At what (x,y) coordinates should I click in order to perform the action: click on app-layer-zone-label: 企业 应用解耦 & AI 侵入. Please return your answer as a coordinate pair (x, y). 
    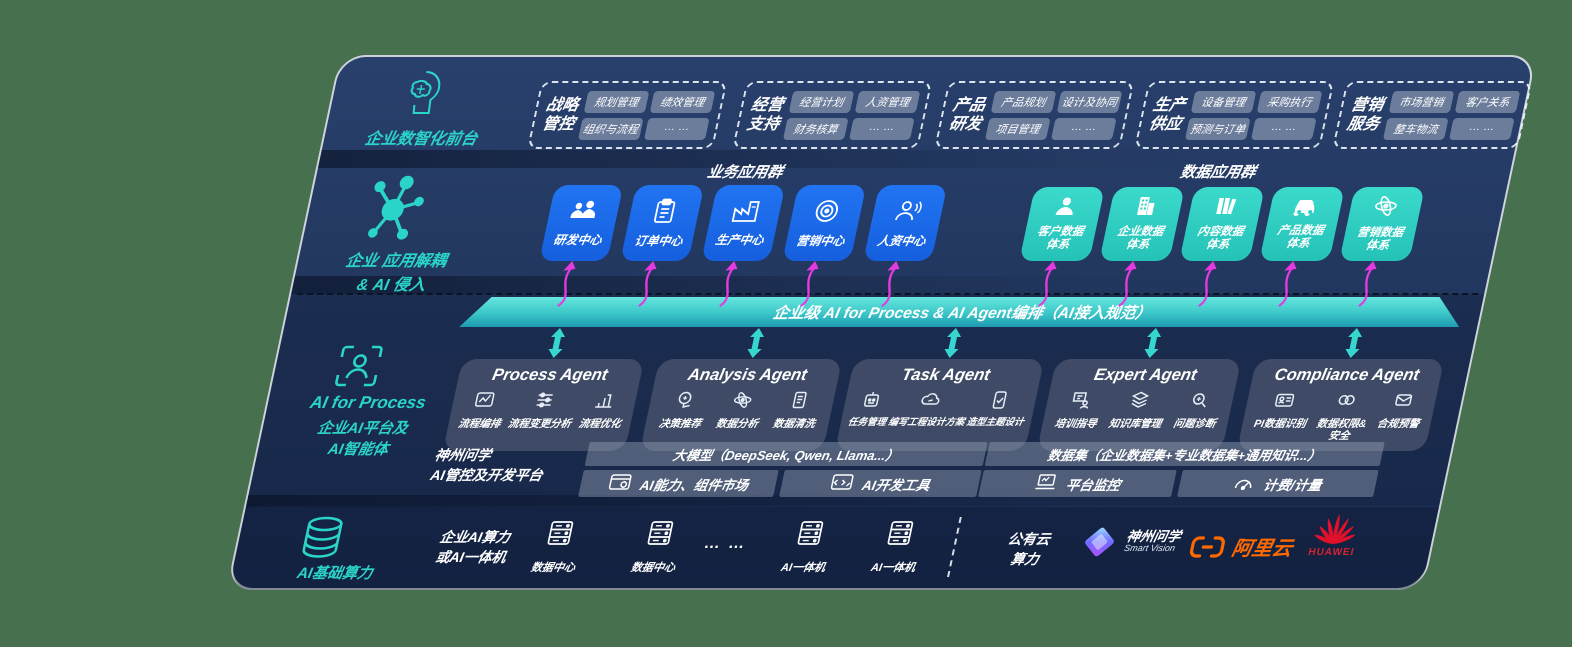
    Looking at the image, I should click on (396, 273).